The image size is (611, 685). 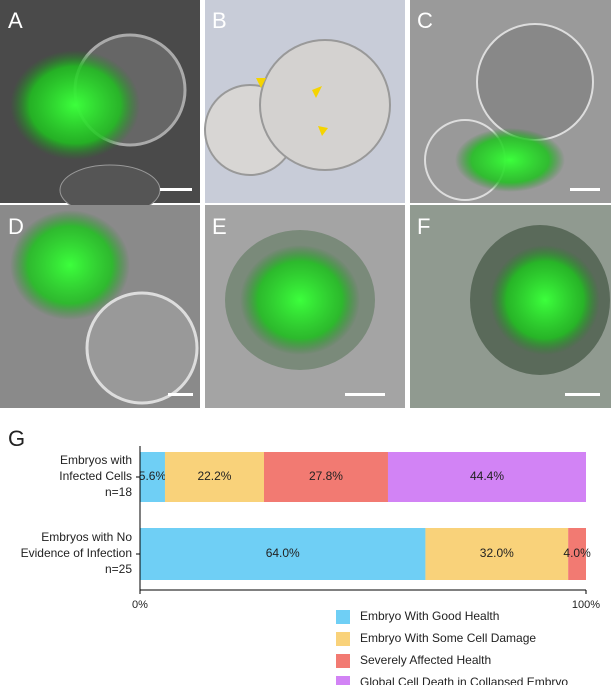 What do you see at coordinates (464, 680) in the screenshot?
I see `legend-label: Global Cell Death in Collapsed Embryo` at bounding box center [464, 680].